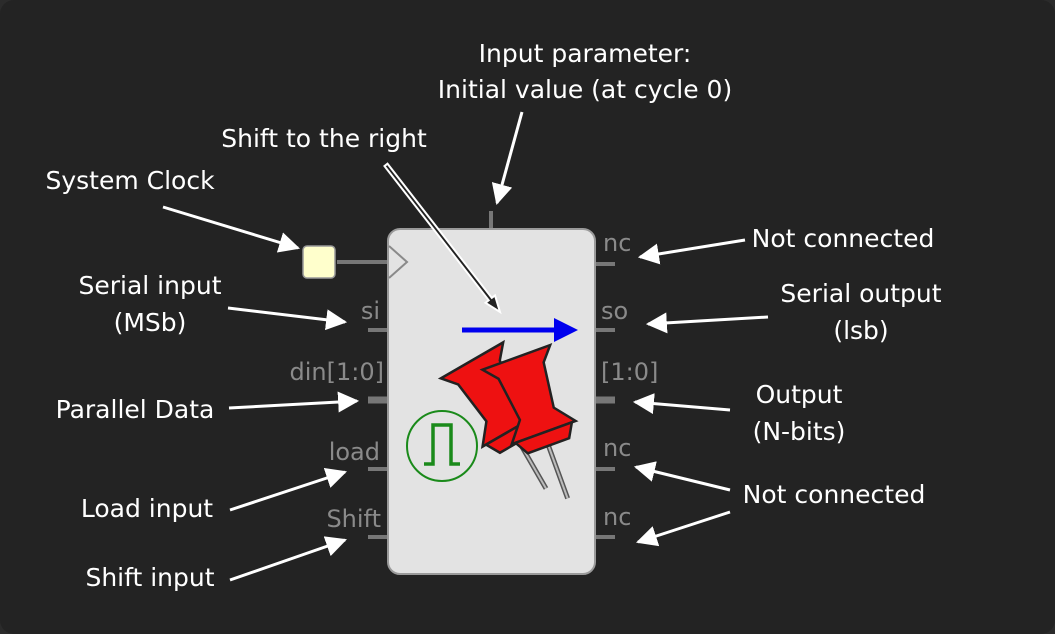  Describe the element at coordinates (135, 409) in the screenshot. I see `parallel-data-label: Parallel Data` at that location.